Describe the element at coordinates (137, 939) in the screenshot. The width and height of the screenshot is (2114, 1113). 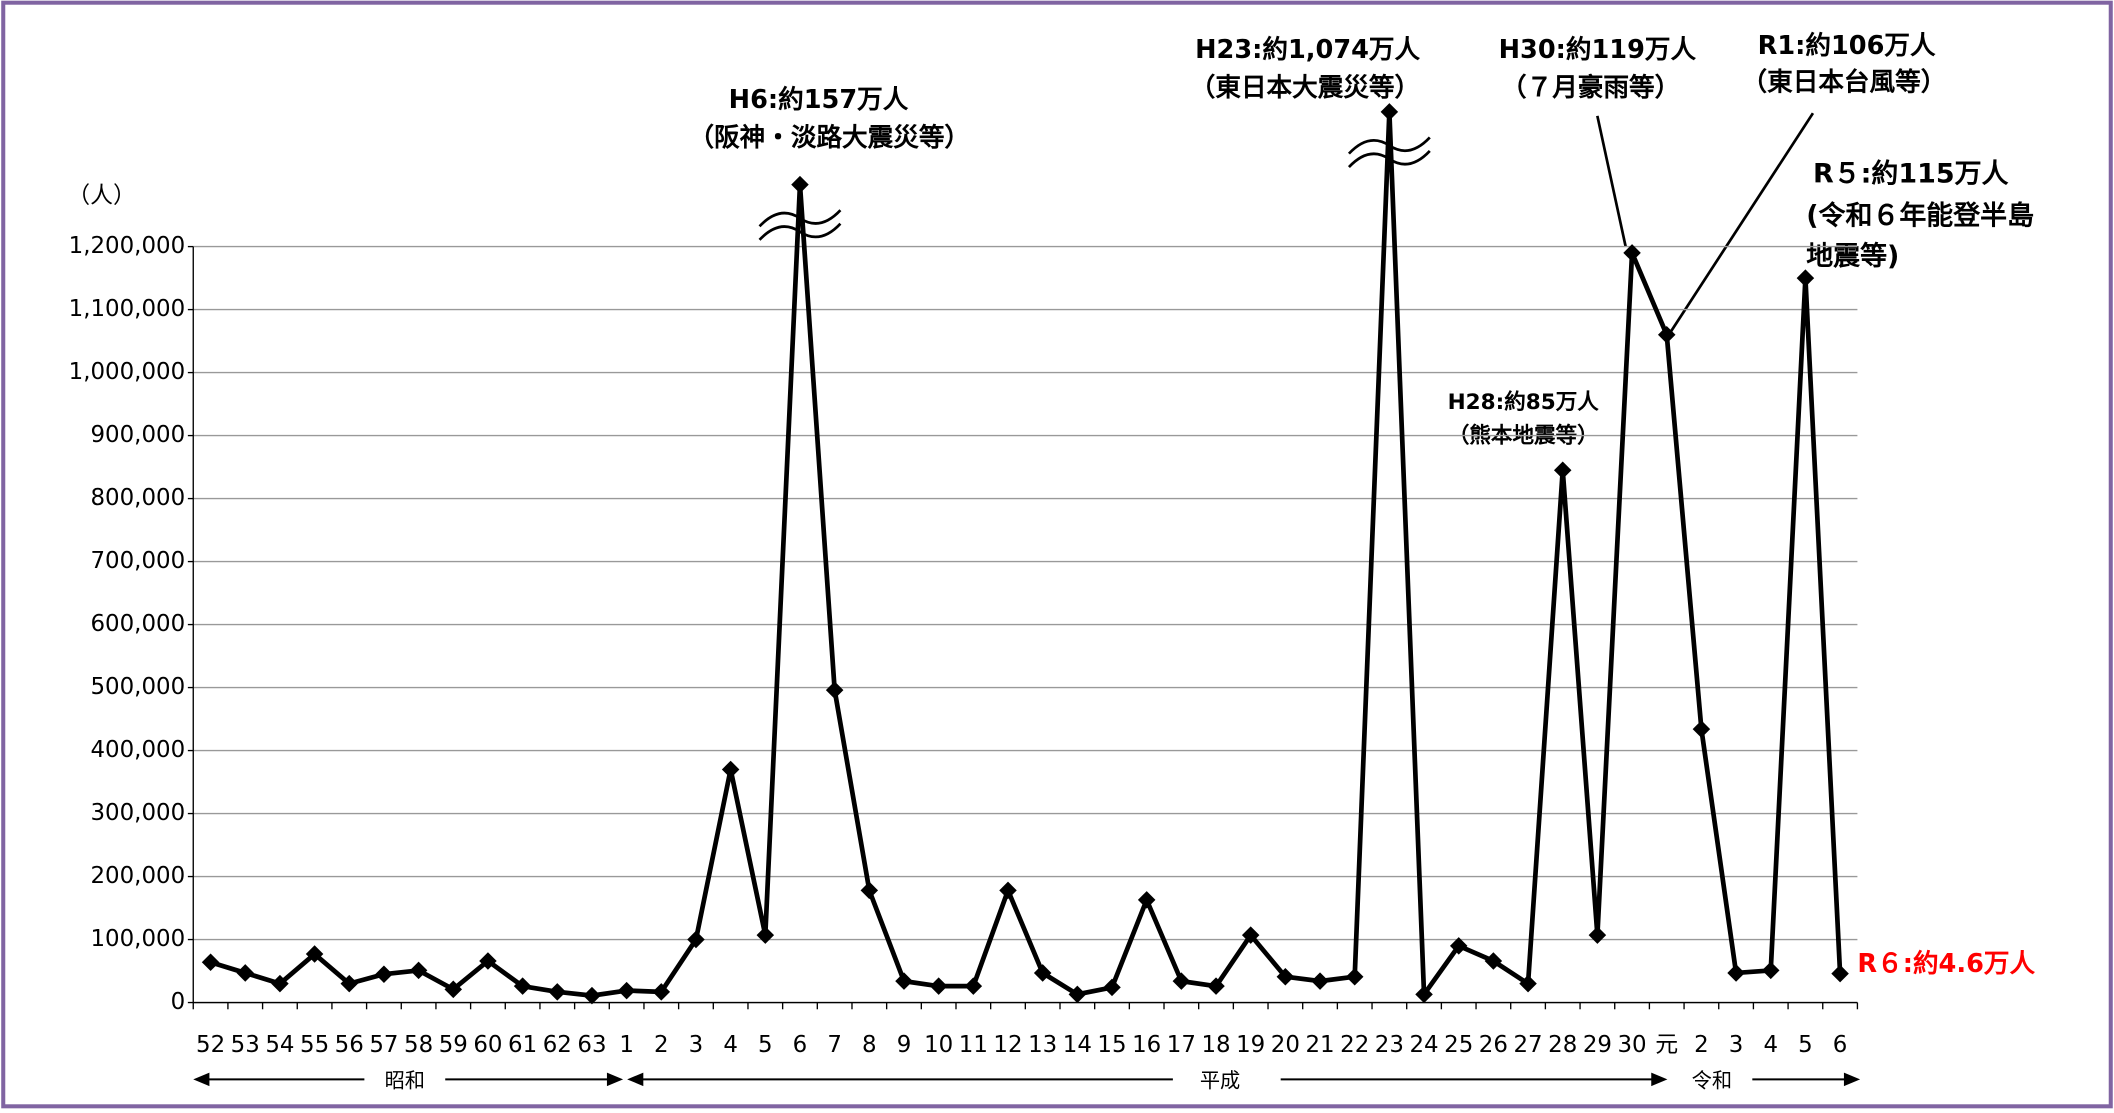
I see `y-tick-label: 100,000` at that location.